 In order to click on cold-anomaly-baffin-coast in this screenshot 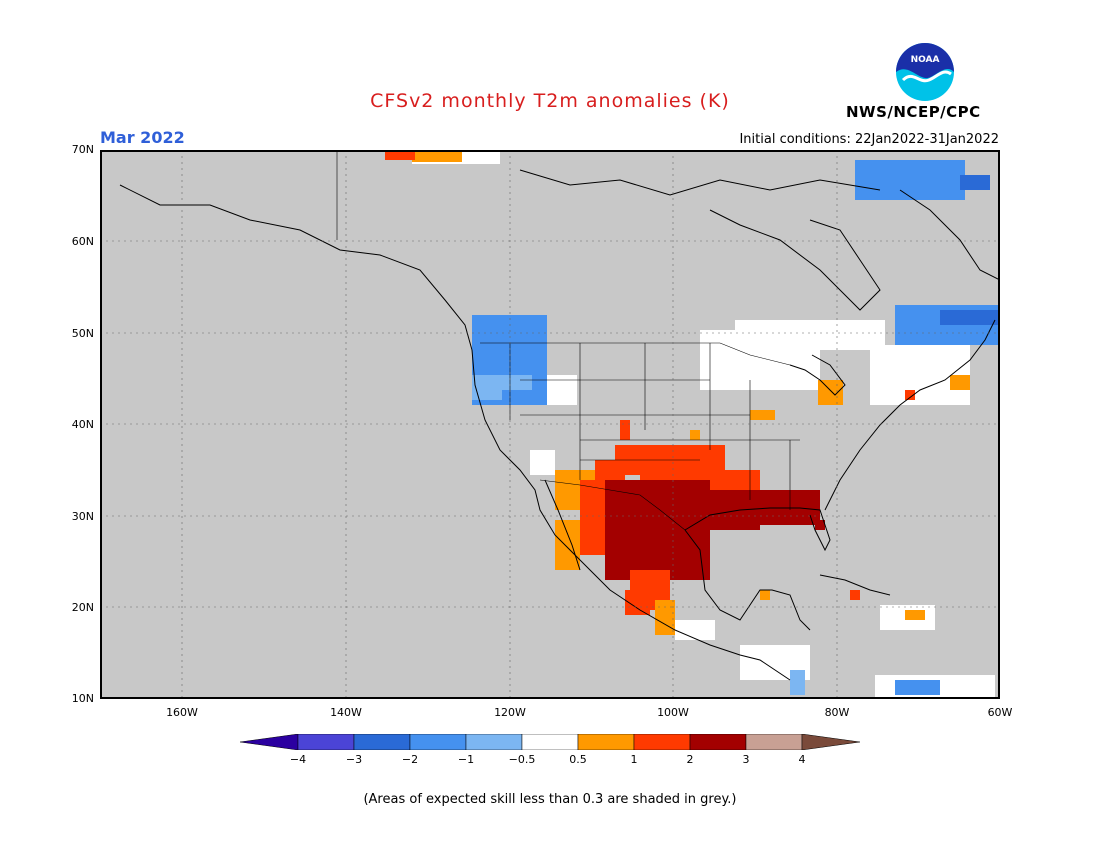, I will do `click(975, 182)`.